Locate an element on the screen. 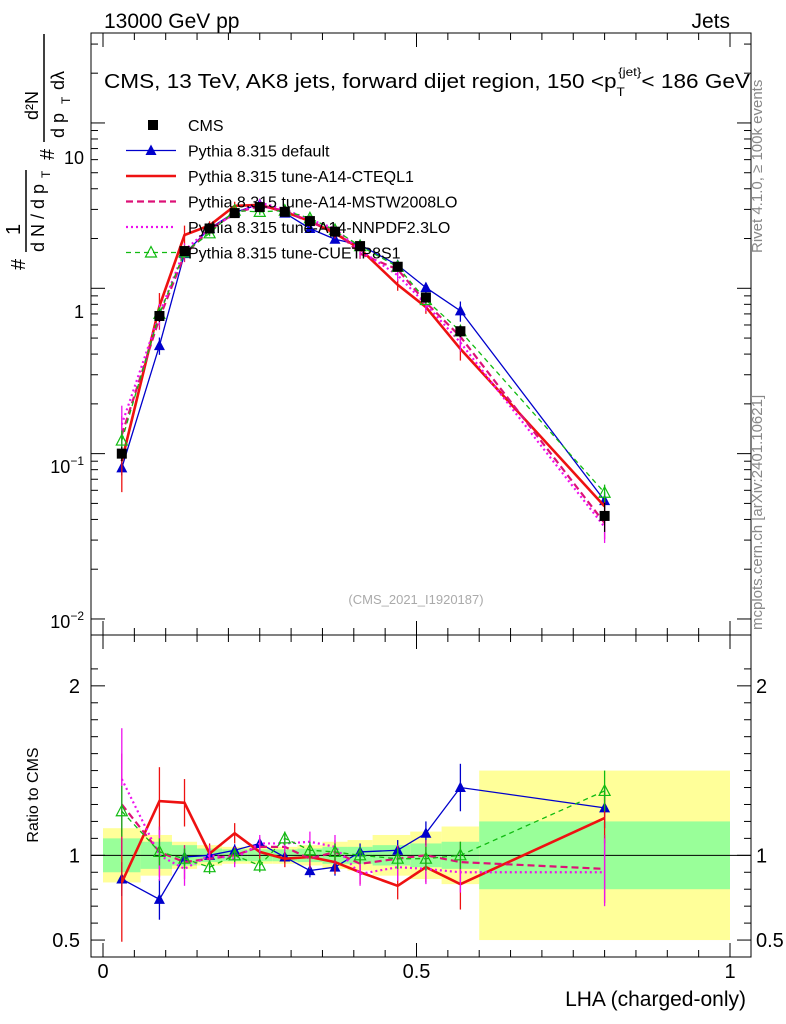 This screenshot has width=786, height=1024. analysis-watermark: (CMS_2021_I1920187) is located at coordinates (415, 599).